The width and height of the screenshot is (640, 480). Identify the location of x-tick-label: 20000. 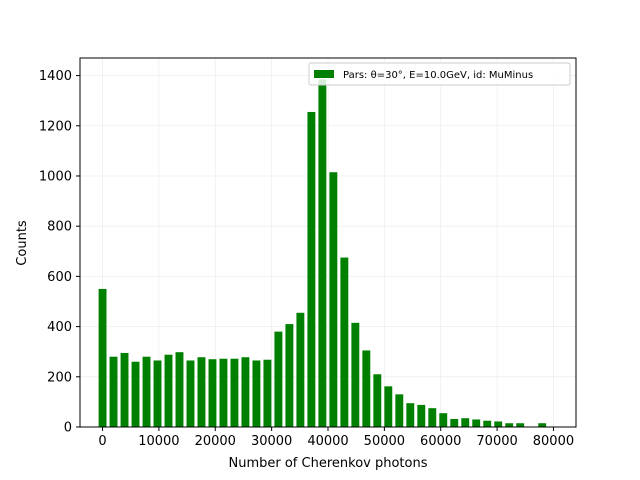
(215, 441).